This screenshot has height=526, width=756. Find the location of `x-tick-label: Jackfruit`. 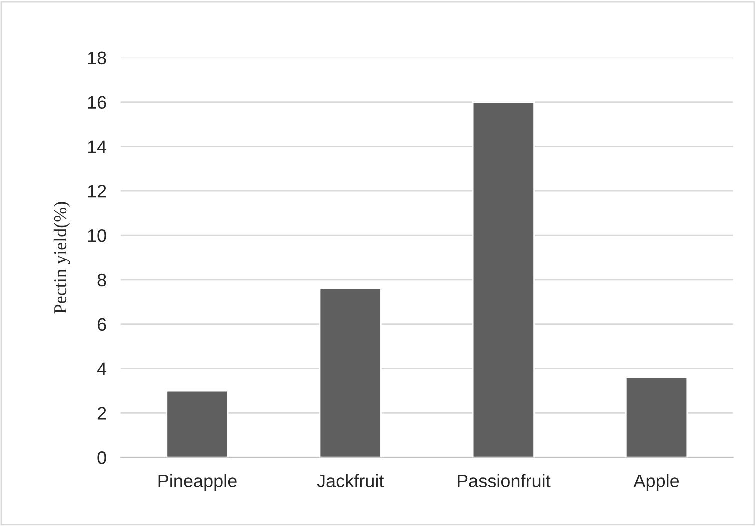

x-tick-label: Jackfruit is located at coordinates (350, 481).